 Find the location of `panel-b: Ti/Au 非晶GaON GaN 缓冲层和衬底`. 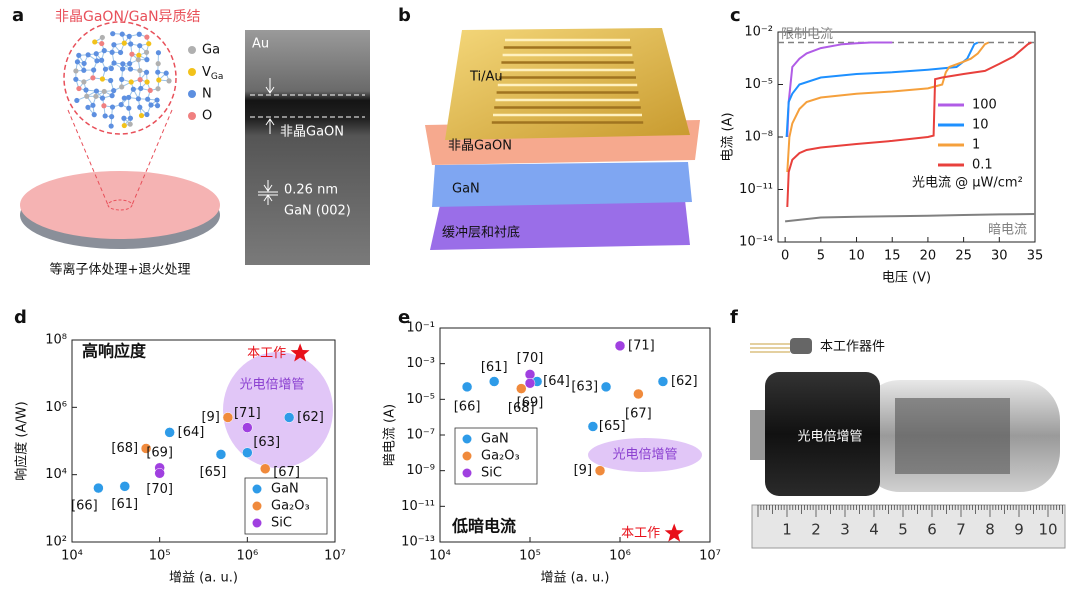

panel-b: Ti/Au 非晶GaON GaN 缓冲层和衬底 is located at coordinates (562, 139).